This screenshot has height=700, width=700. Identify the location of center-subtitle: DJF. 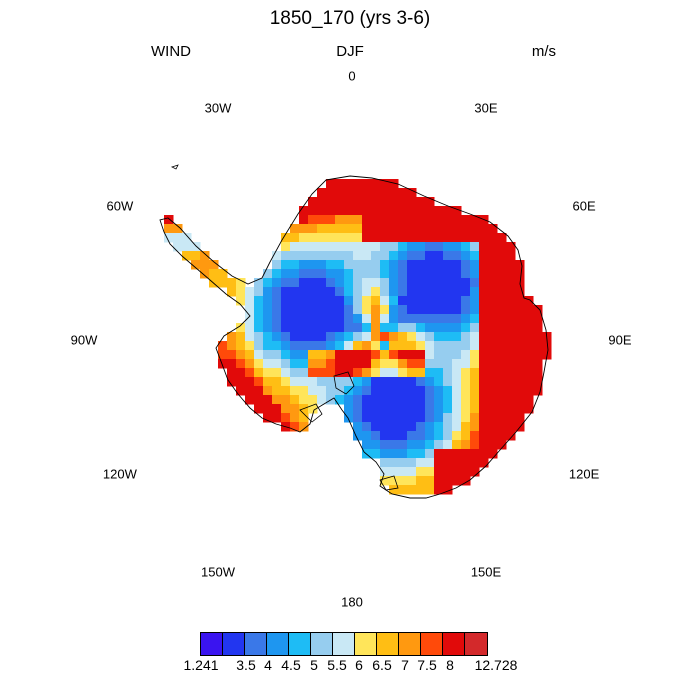
(350, 51).